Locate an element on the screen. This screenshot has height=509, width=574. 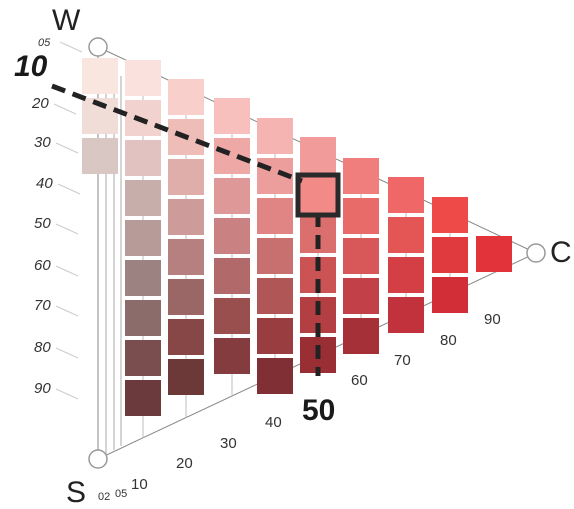
chromaticness-tick-label: 20 is located at coordinates (184, 463).